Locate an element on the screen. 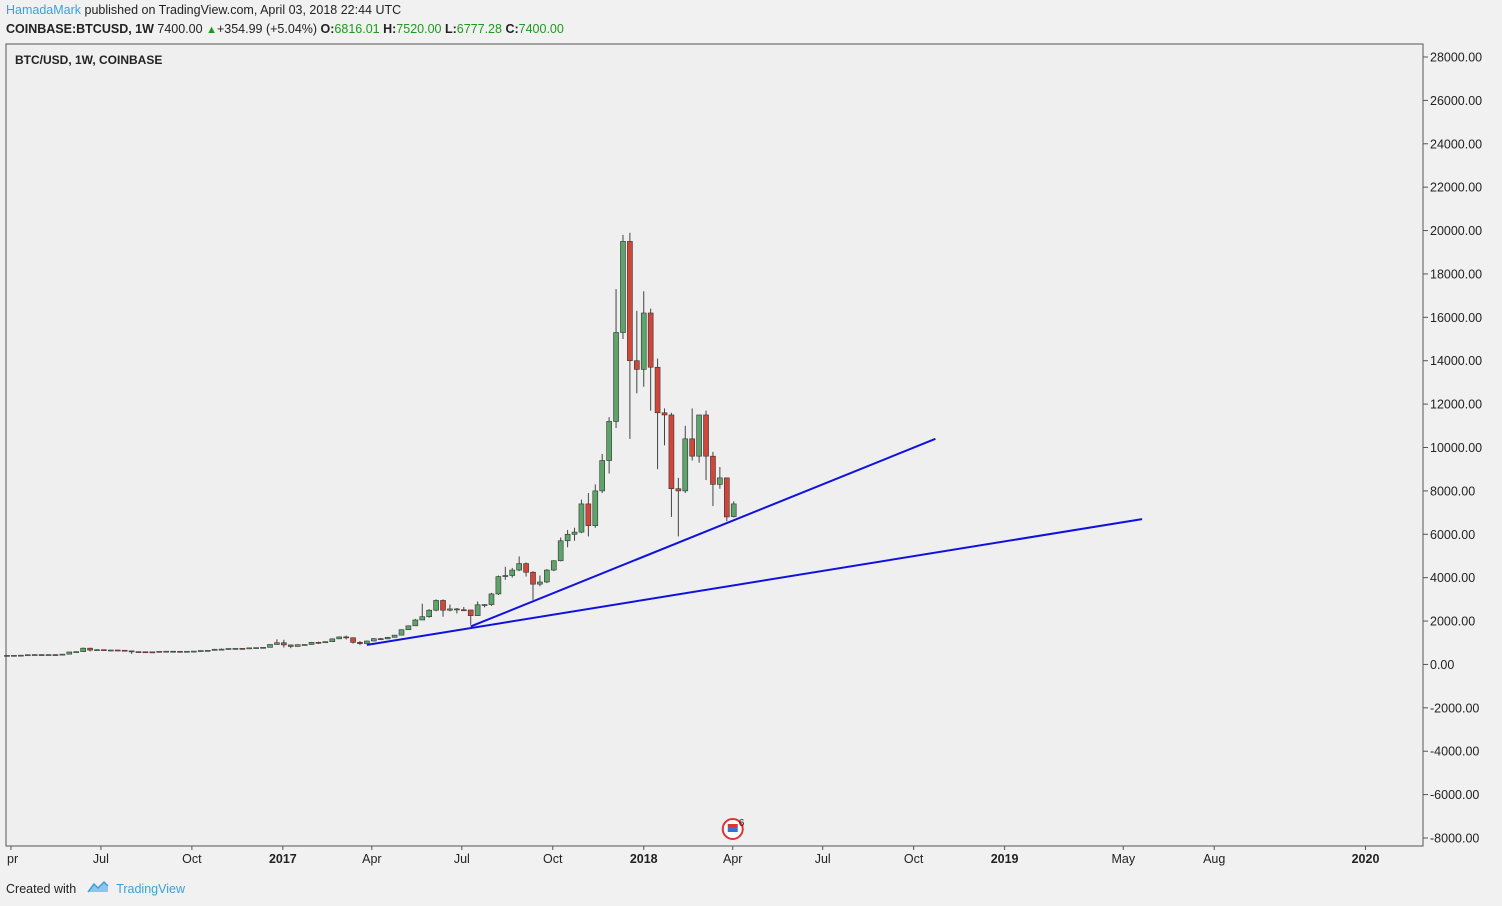 This screenshot has height=906, width=1502. tradingview-link: TradingView is located at coordinates (150, 888).